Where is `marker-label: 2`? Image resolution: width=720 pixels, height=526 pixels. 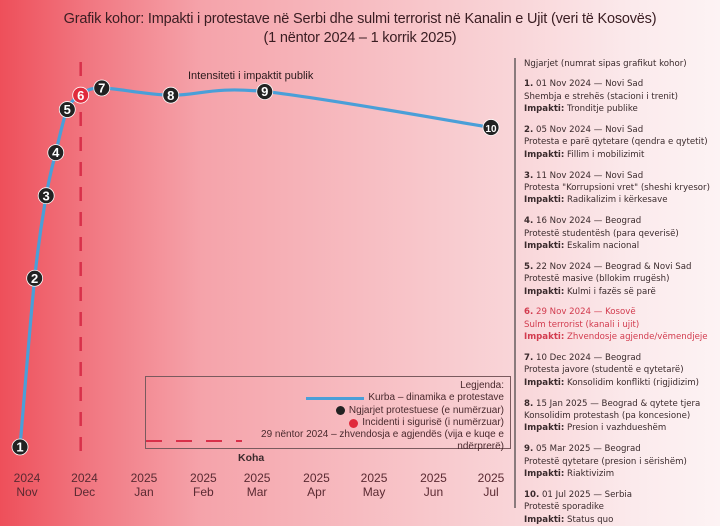 marker-label: 2 is located at coordinates (34, 278).